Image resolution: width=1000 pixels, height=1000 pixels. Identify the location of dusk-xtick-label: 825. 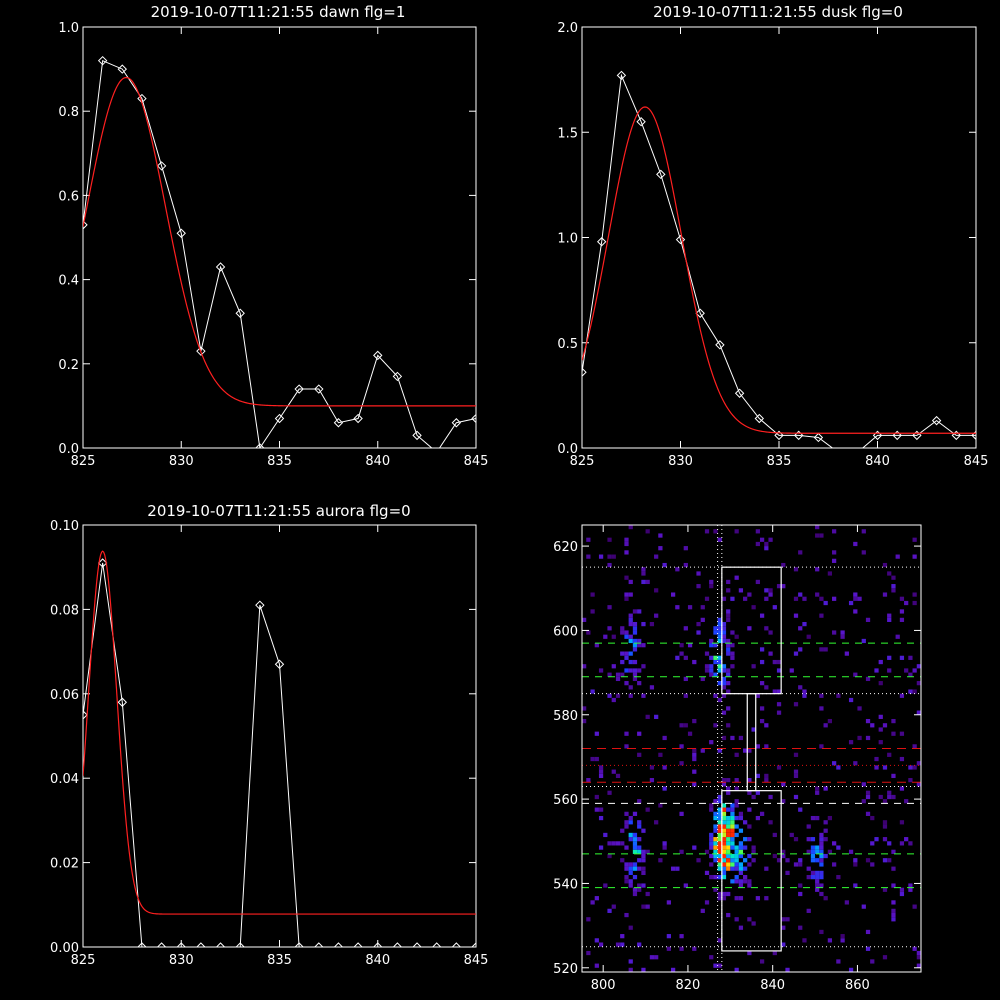
(582, 461).